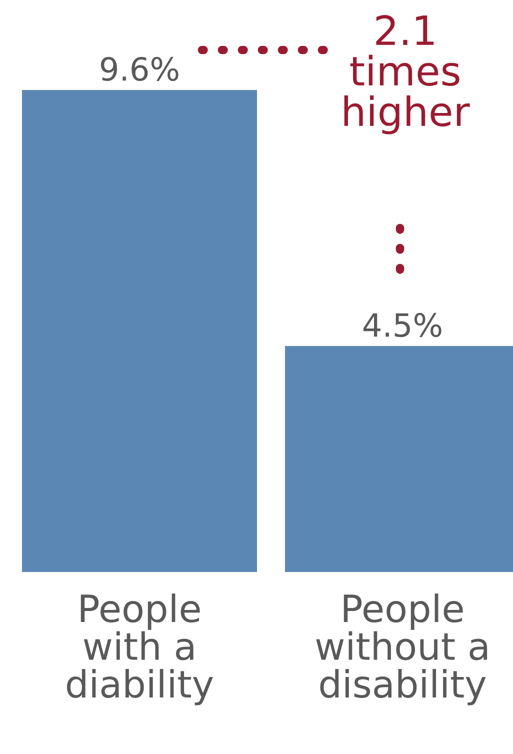 Image resolution: width=513 pixels, height=754 pixels. What do you see at coordinates (407, 74) in the screenshot?
I see `annotation: 2.1 times higher` at bounding box center [407, 74].